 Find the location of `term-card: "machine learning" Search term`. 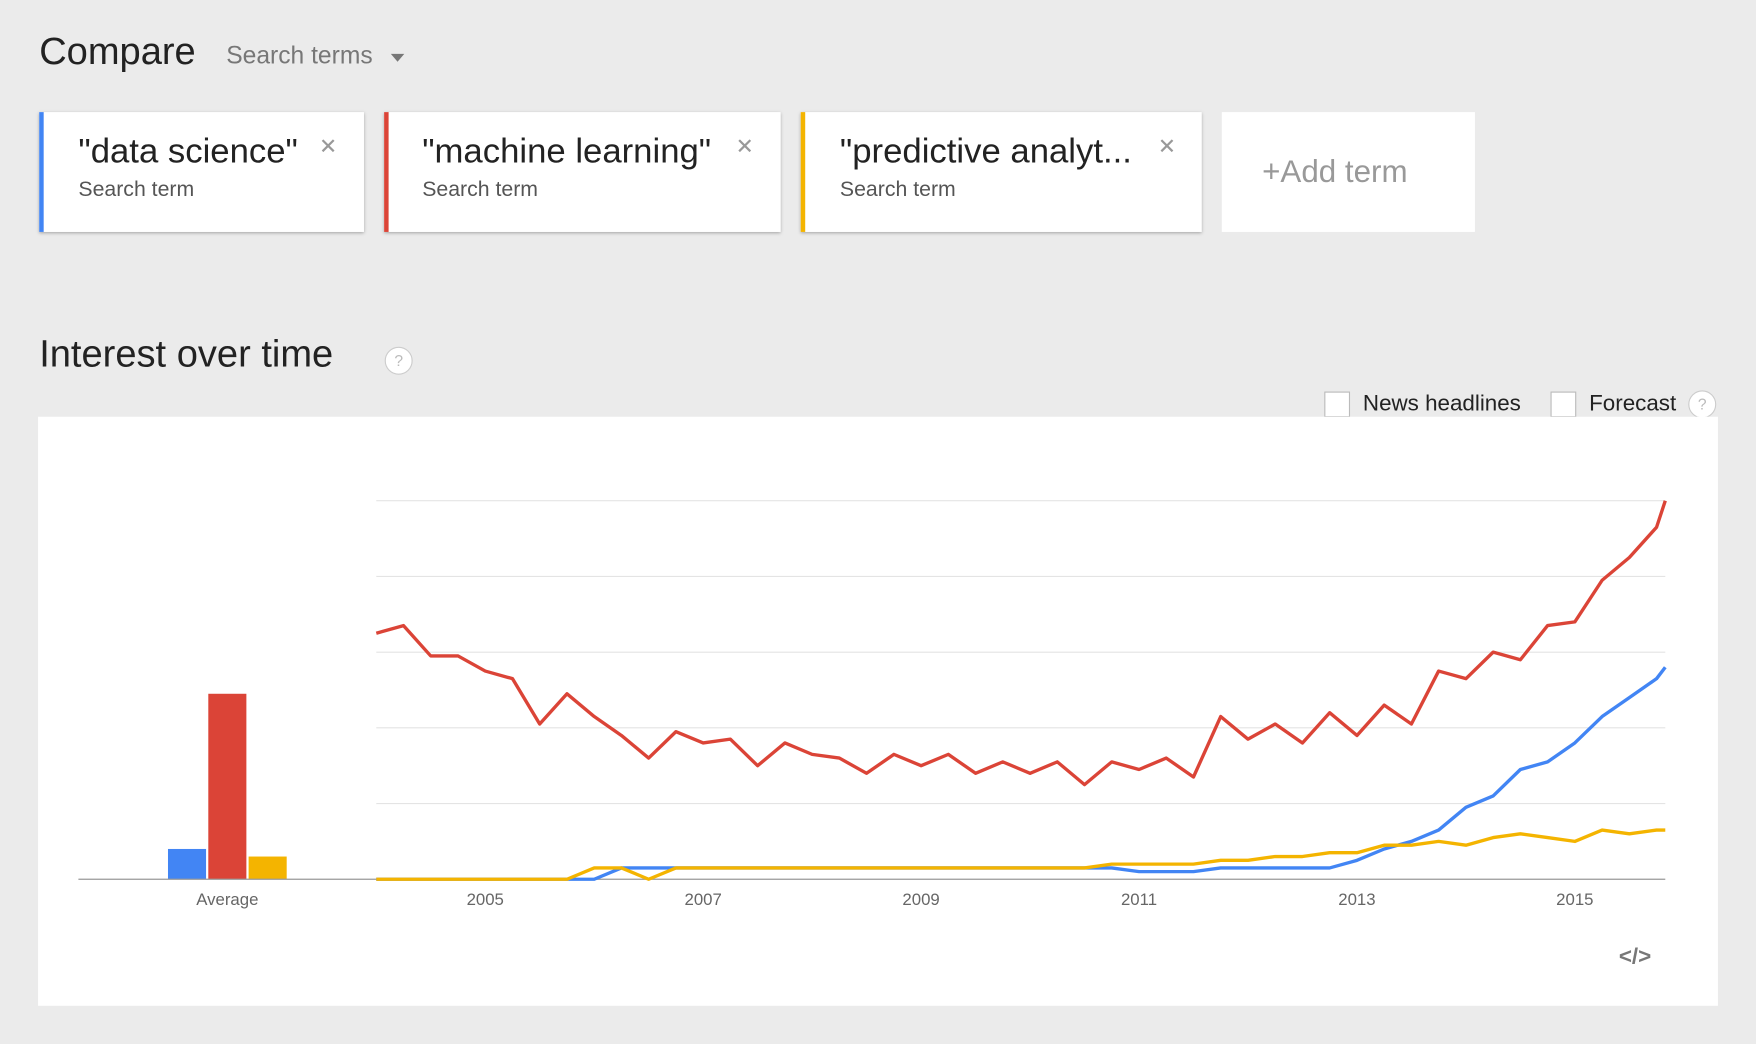

term-card: "machine learning" Search term is located at coordinates (582, 172).